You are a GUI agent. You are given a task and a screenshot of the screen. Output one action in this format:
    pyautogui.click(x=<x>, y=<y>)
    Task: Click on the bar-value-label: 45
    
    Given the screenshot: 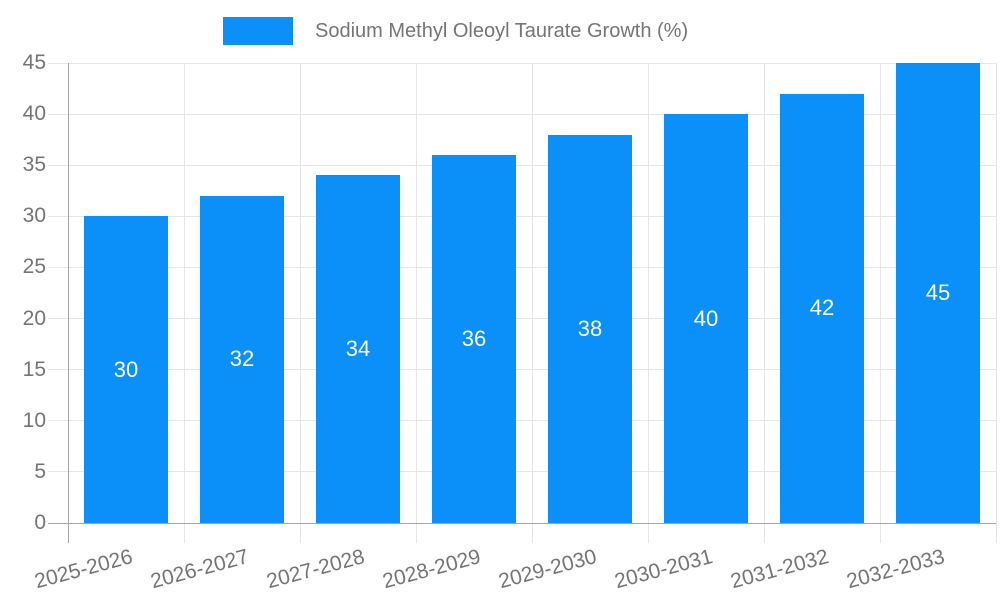 What is the action you would take?
    pyautogui.click(x=938, y=292)
    